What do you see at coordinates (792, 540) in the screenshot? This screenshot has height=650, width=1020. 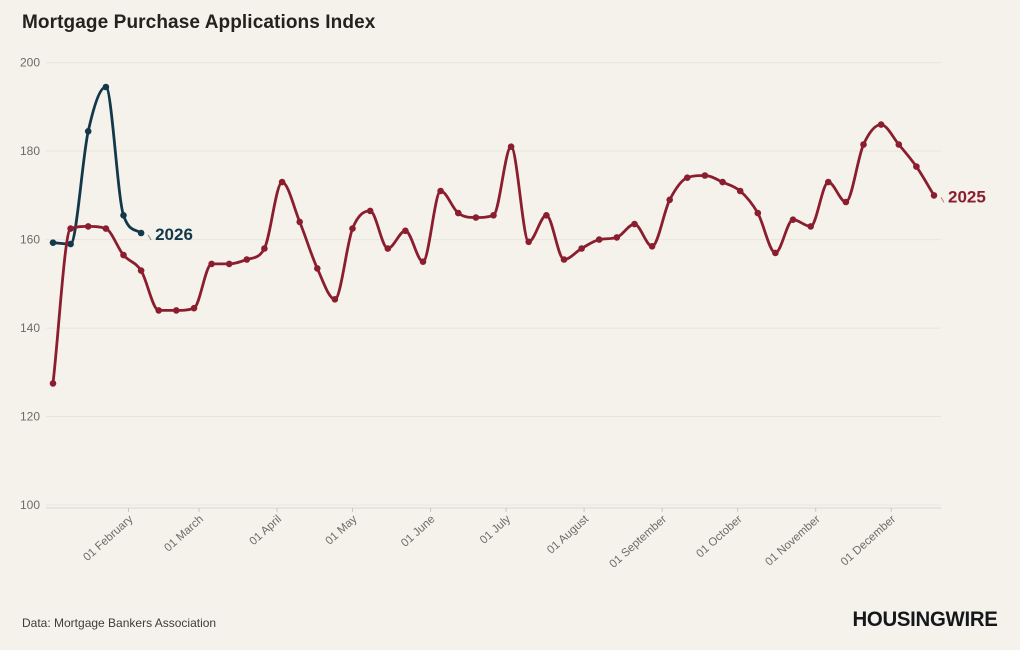 I see `x-axis-label: 01 November` at bounding box center [792, 540].